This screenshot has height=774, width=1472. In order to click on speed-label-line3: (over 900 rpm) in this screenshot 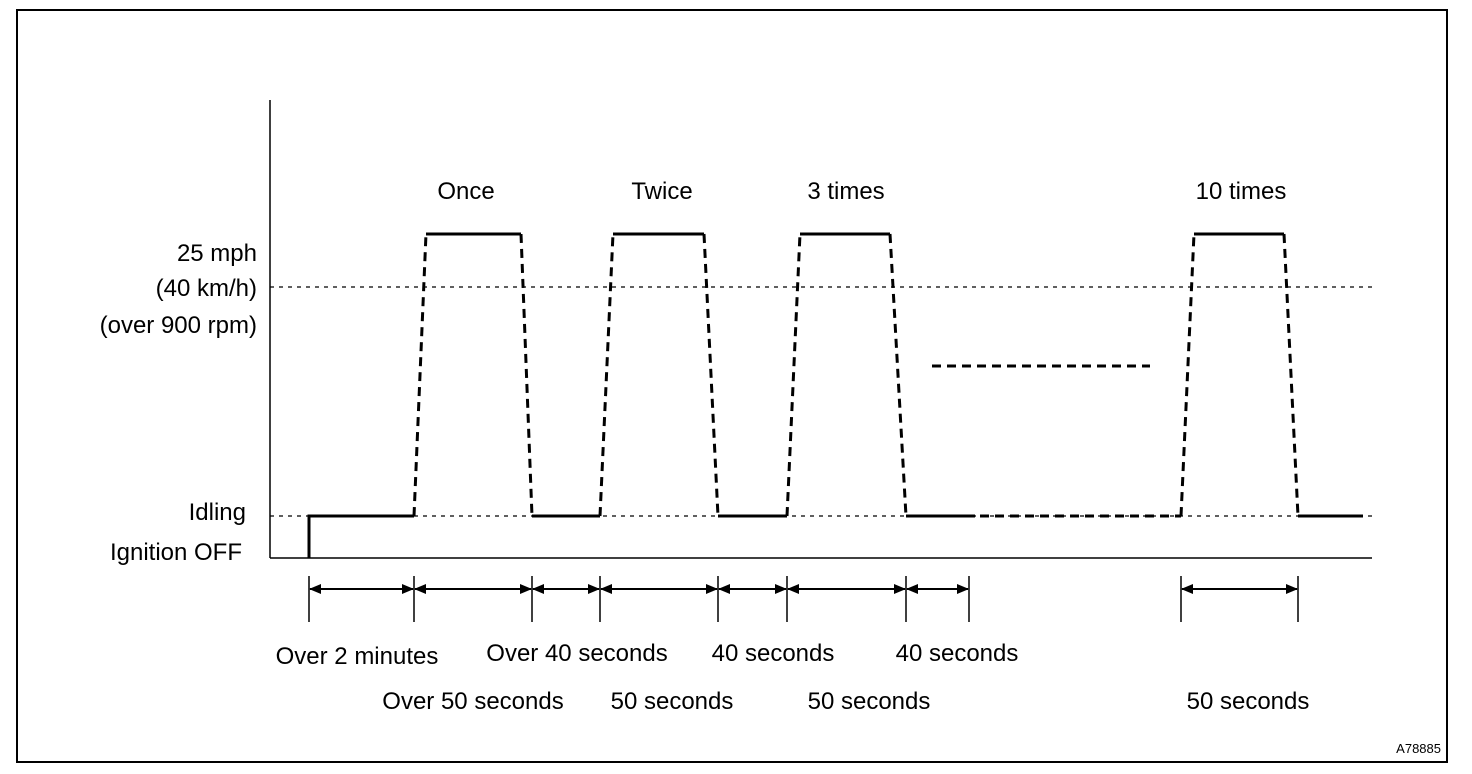, I will do `click(178, 325)`.